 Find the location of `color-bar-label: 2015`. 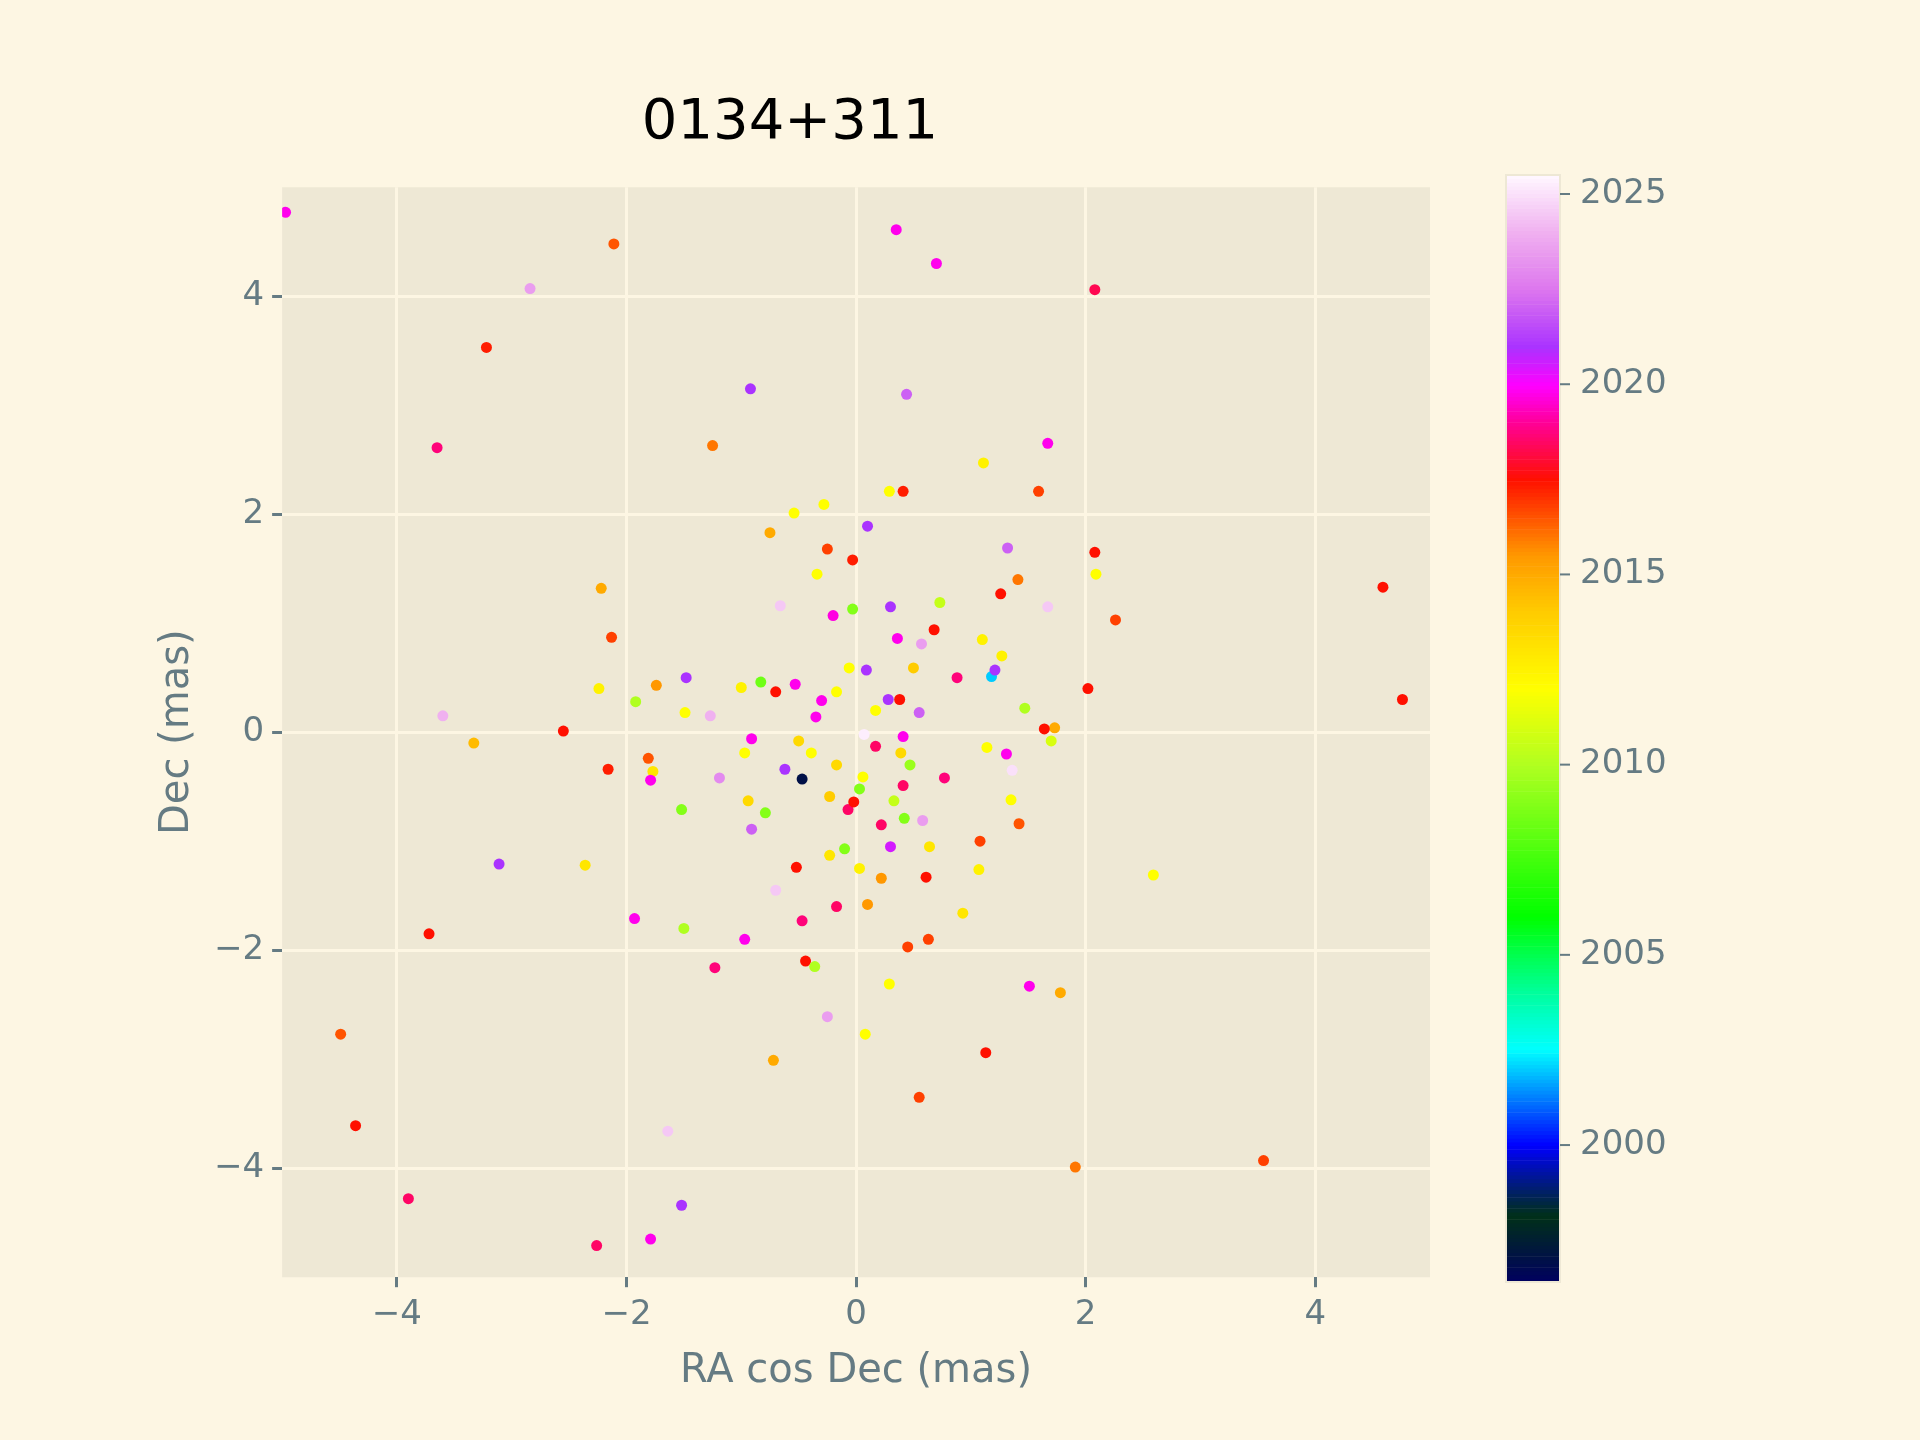

color-bar-label: 2015 is located at coordinates (1623, 571).